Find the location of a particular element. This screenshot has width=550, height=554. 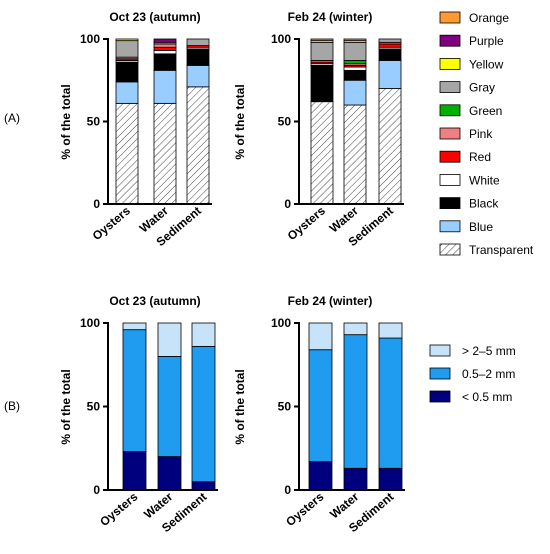

bar-segment-oysters-0-5-2-mm is located at coordinates (134, 390).